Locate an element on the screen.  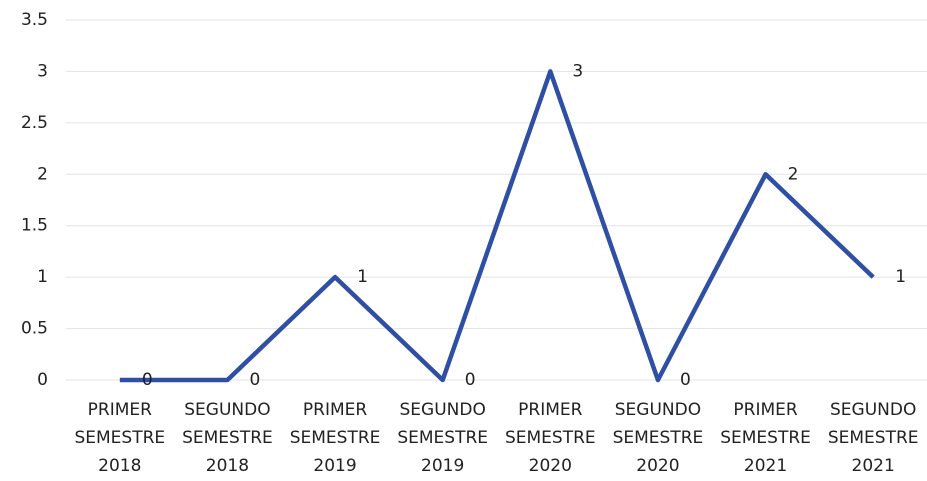
data-label: 2 is located at coordinates (793, 174).